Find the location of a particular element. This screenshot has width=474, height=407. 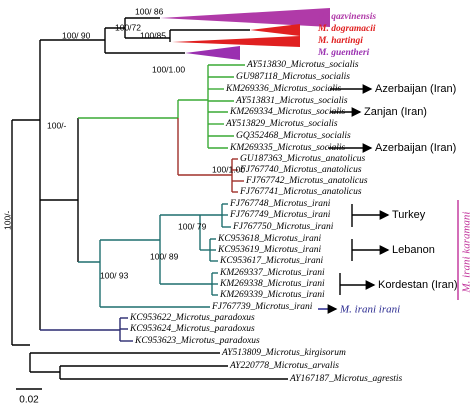

leaf-label: FJ767748_Microtus_irani is located at coordinates (280, 204).